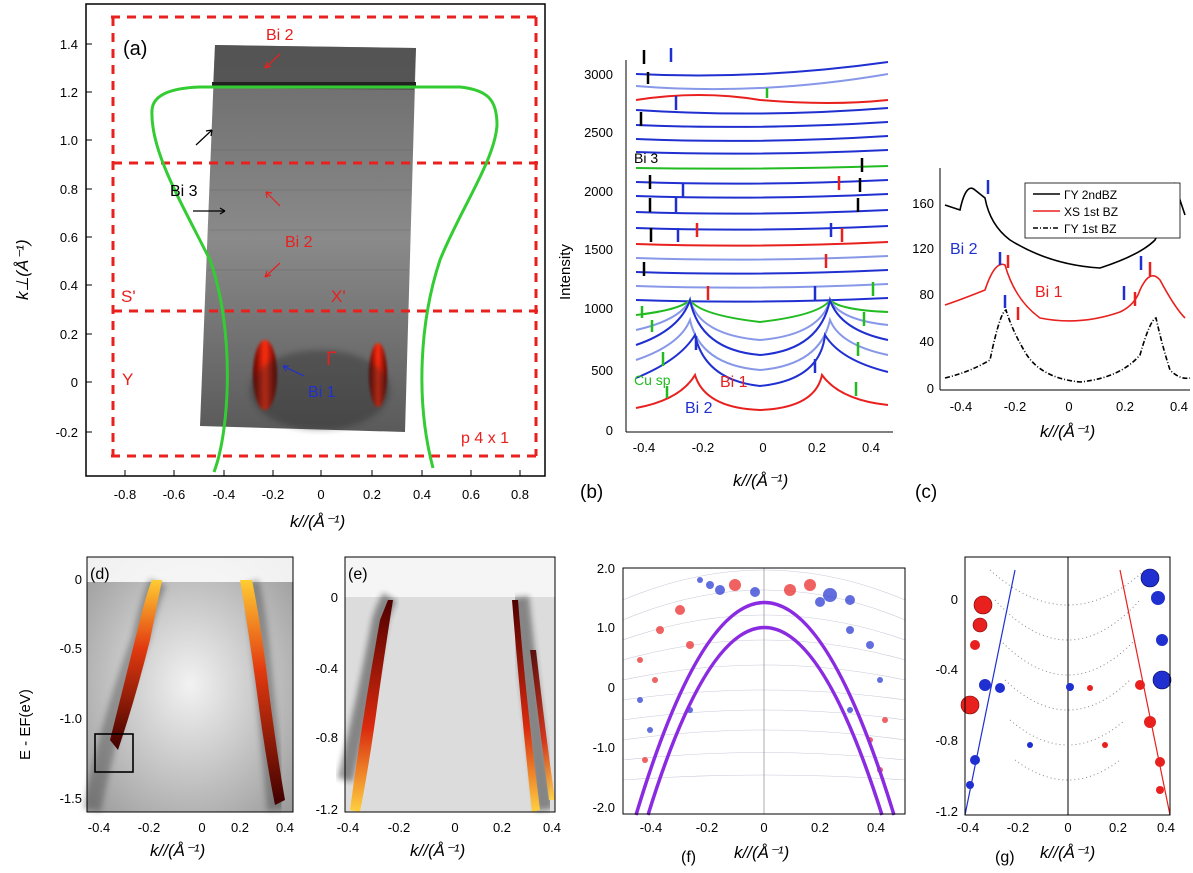  I want to click on bz-contour, so click(324, 279).